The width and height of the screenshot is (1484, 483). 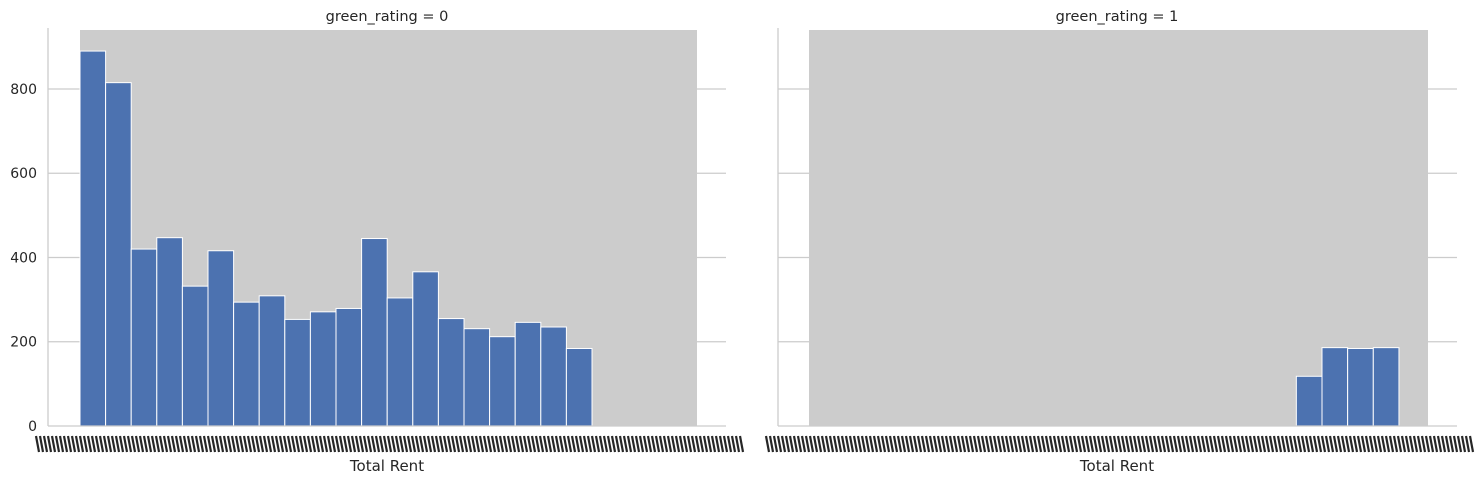 What do you see at coordinates (32, 427) in the screenshot?
I see `y-tick-label: 0` at bounding box center [32, 427].